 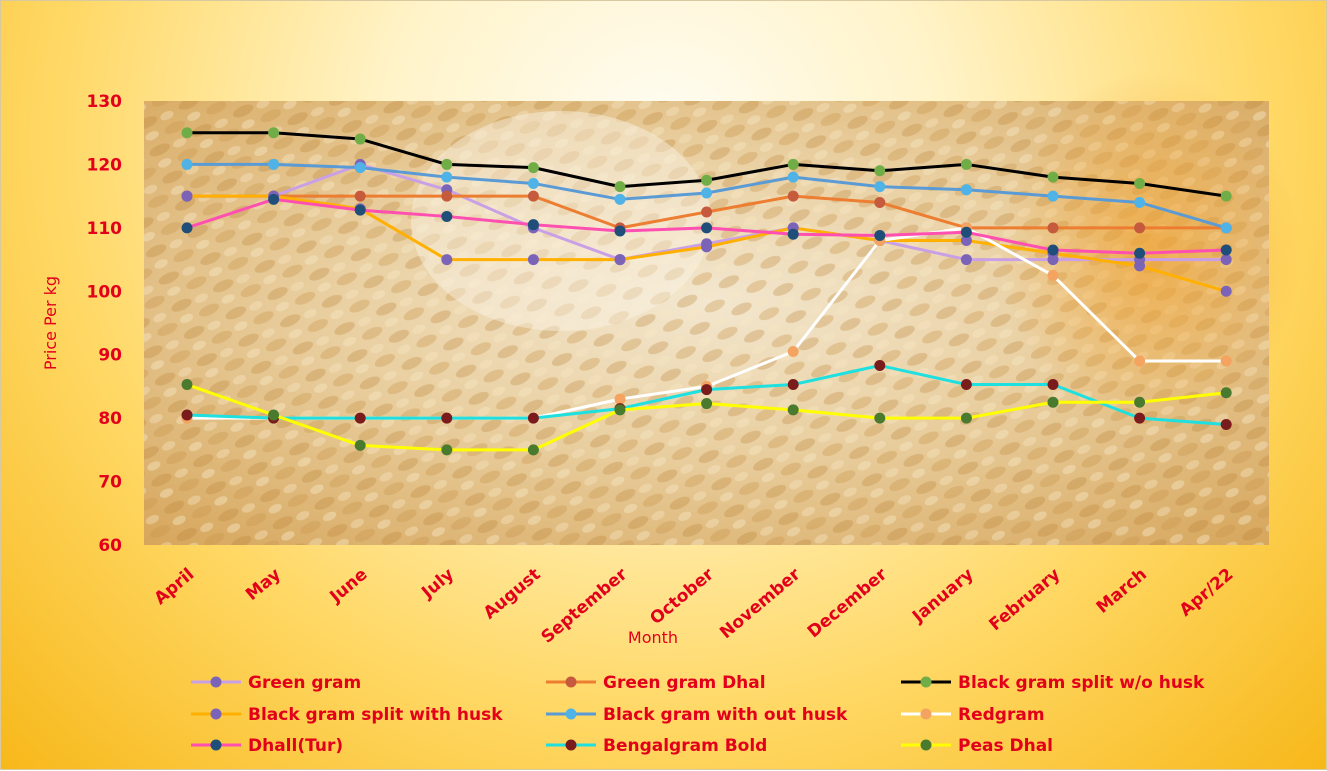 I want to click on legend-label: Peas Dhal, so click(x=1005, y=746).